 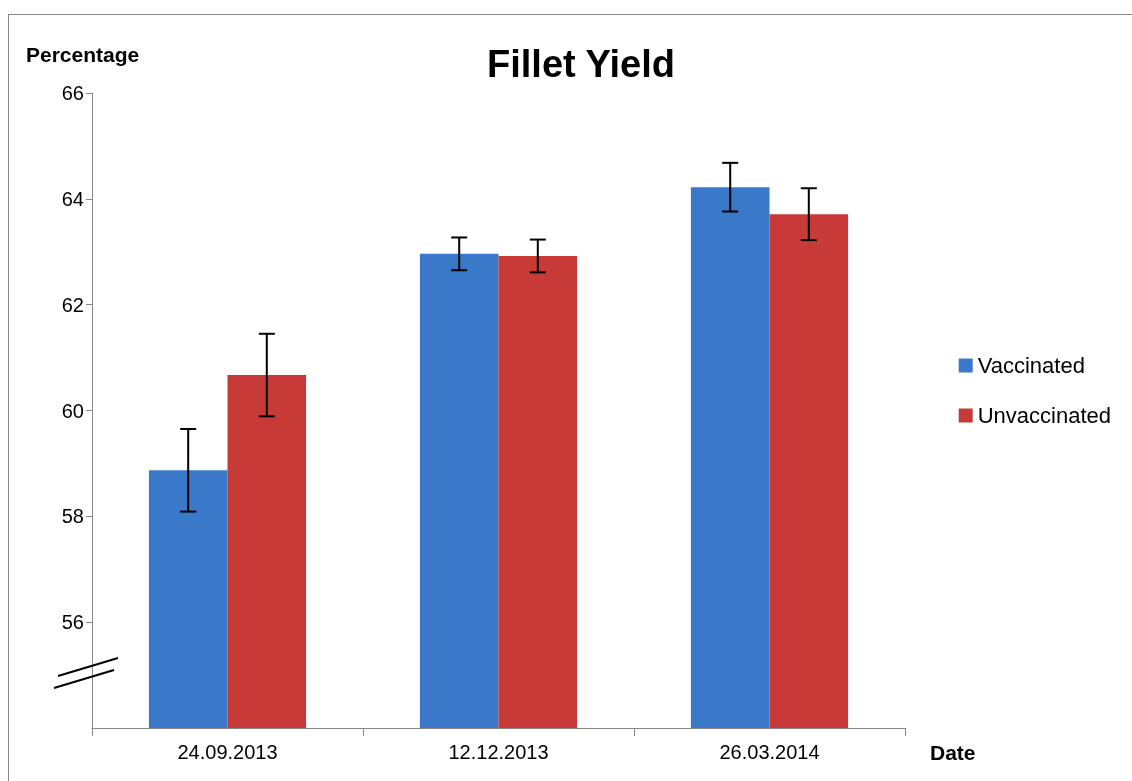 I want to click on x-axis-title: Date, so click(x=953, y=752).